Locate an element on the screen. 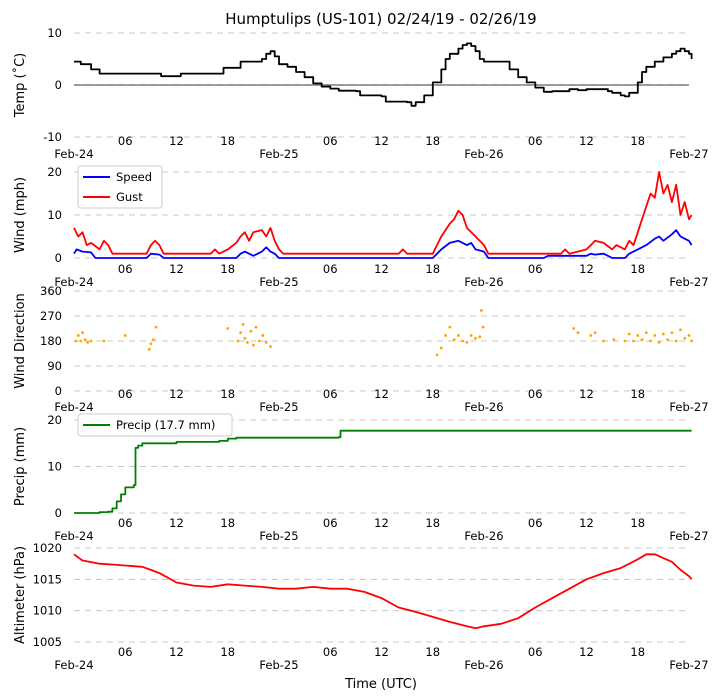 The width and height of the screenshot is (722, 700). legend-label: Precip (17.7 mm) is located at coordinates (165, 425).